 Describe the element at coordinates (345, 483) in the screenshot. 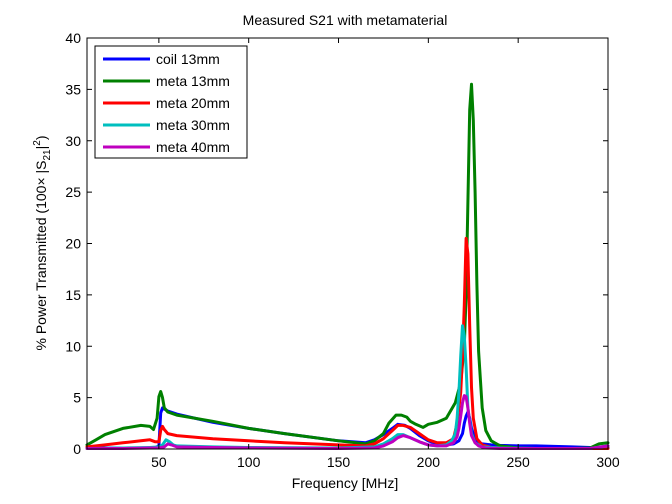

I see `x-axis-label: Frequency [MHz]` at that location.